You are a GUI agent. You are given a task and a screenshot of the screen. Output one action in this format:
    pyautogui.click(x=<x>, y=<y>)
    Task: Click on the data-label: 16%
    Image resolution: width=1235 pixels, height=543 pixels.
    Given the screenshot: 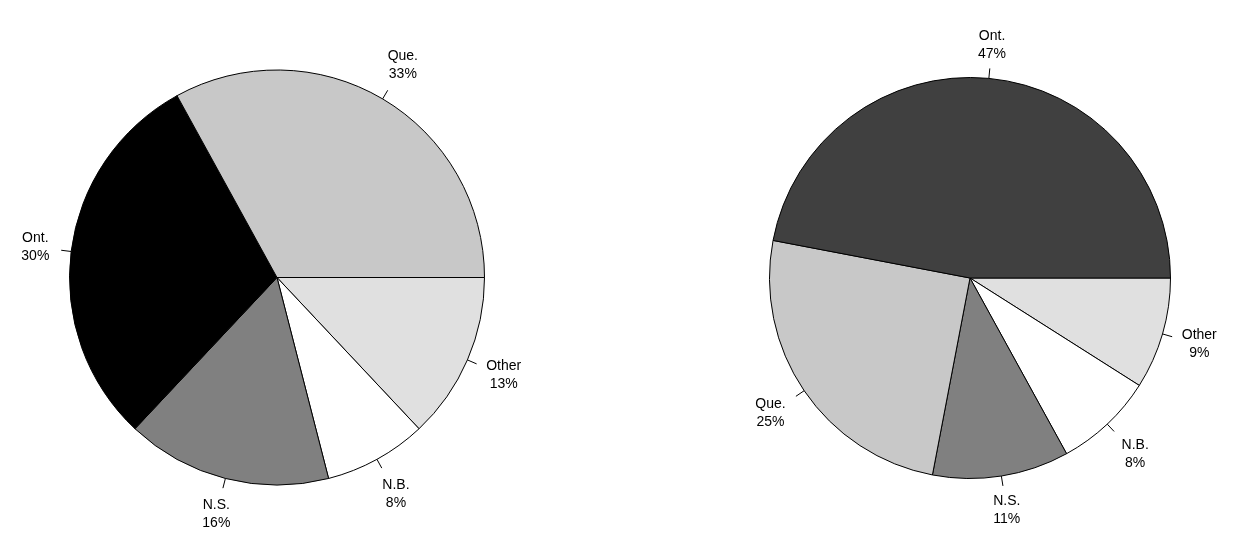 What is the action you would take?
    pyautogui.click(x=216, y=521)
    